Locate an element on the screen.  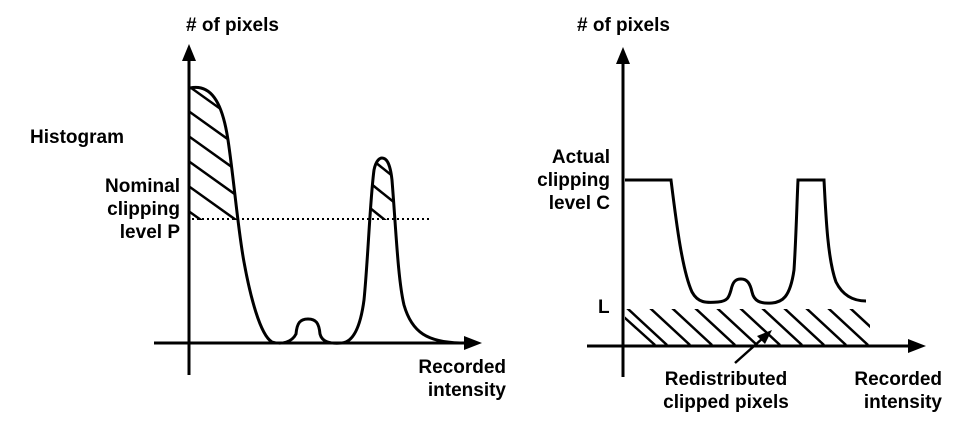
redistributed-label: Redistributed clipped pixels is located at coordinates (726, 391).